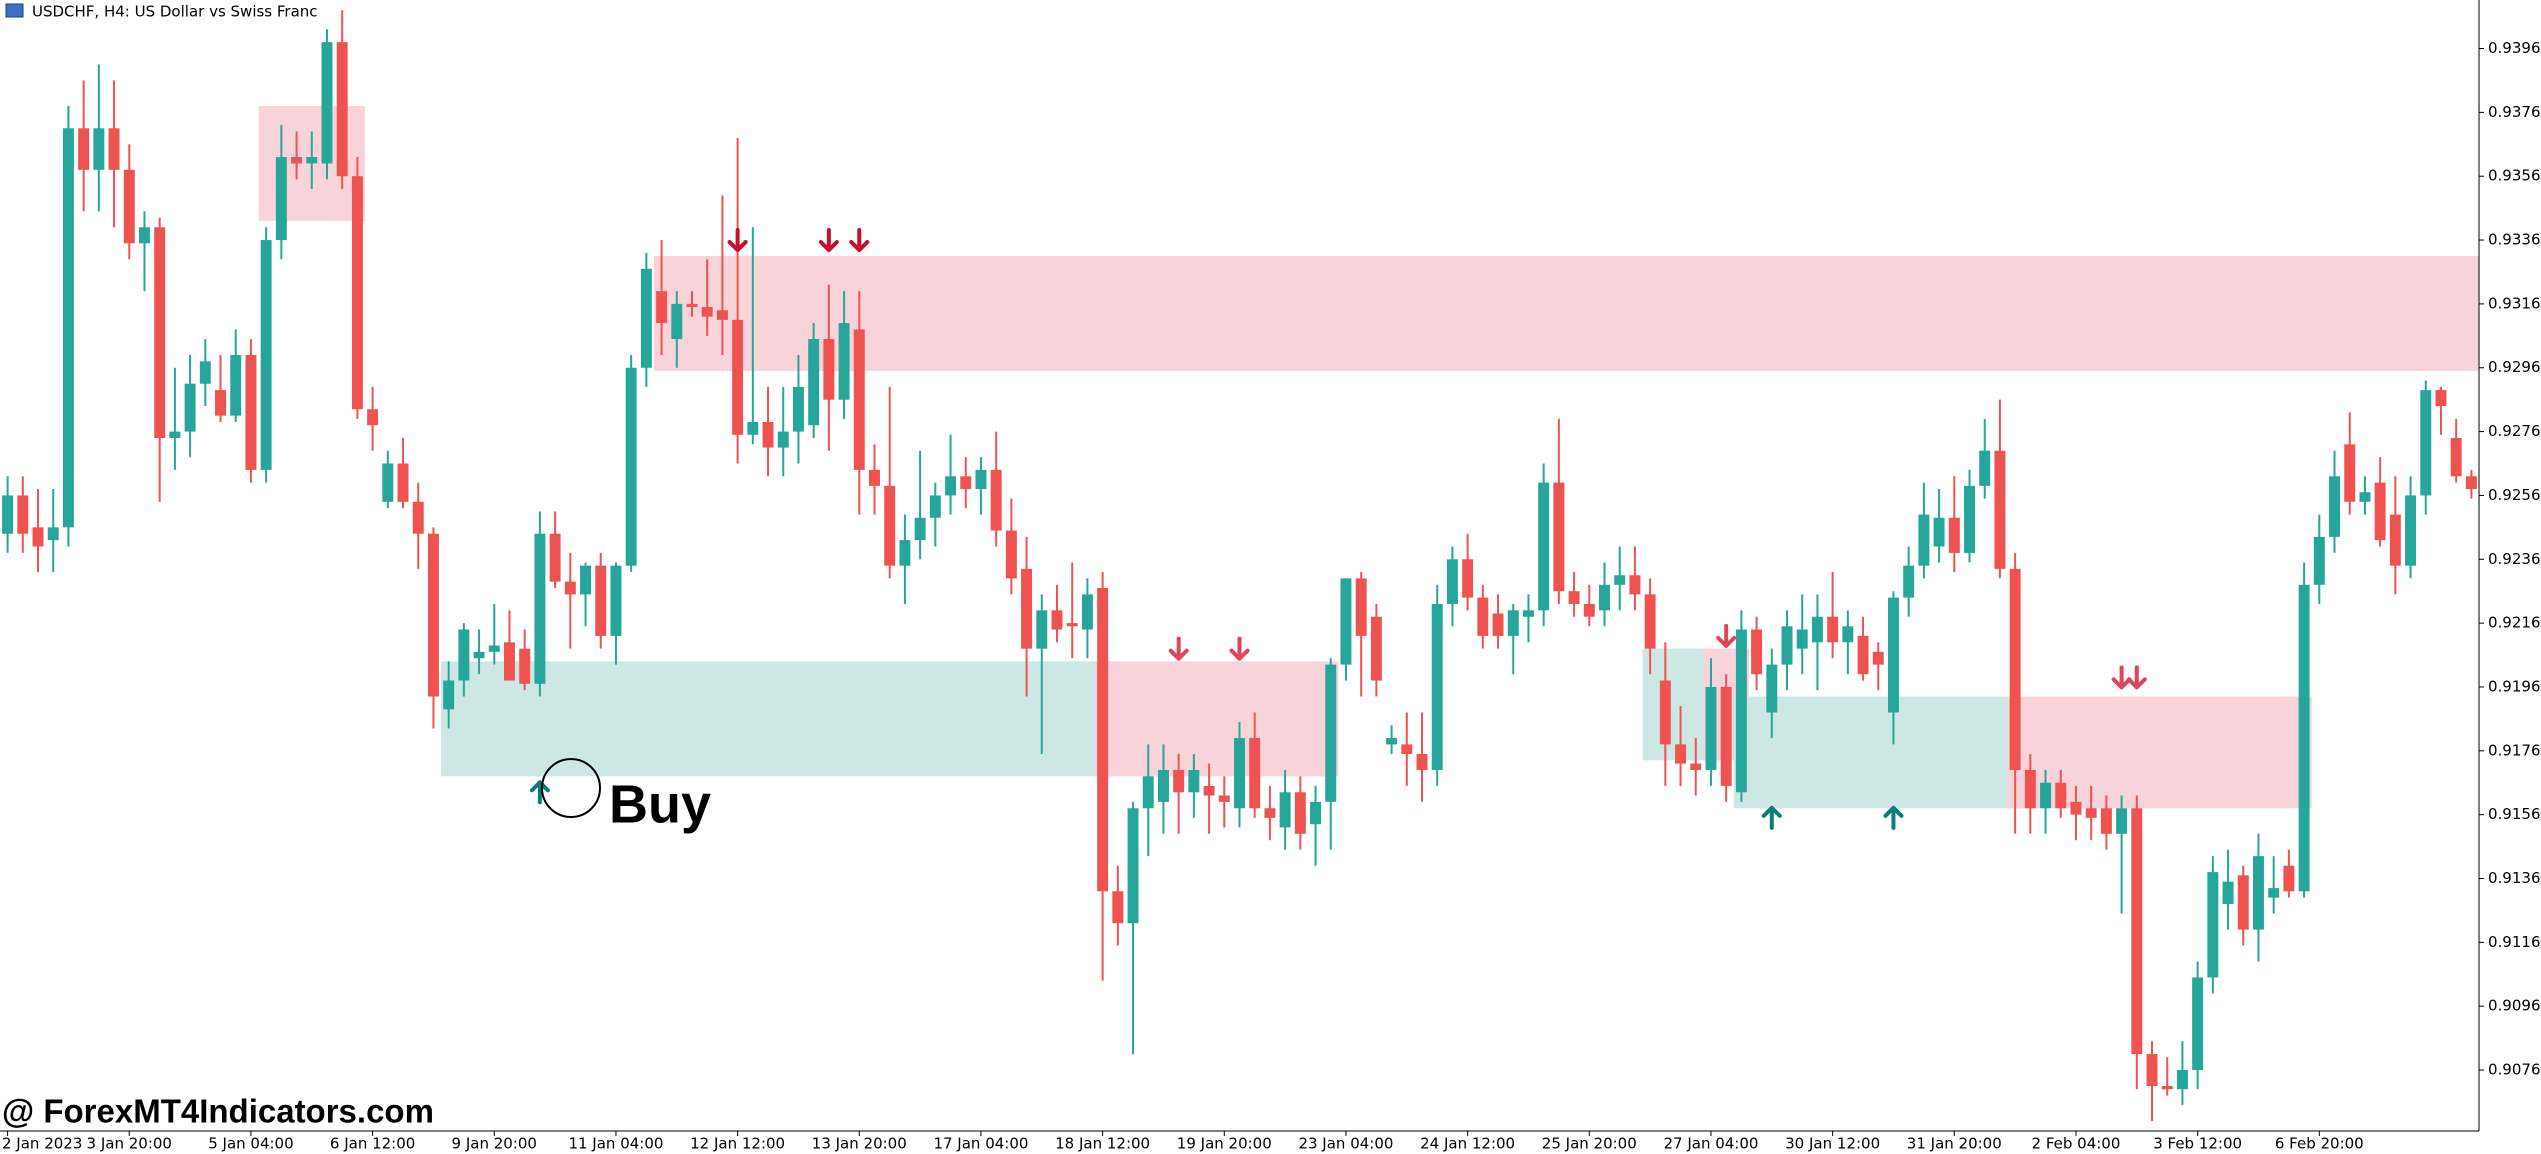 The height and width of the screenshot is (1154, 2541). What do you see at coordinates (1566, 313) in the screenshot?
I see `zone` at bounding box center [1566, 313].